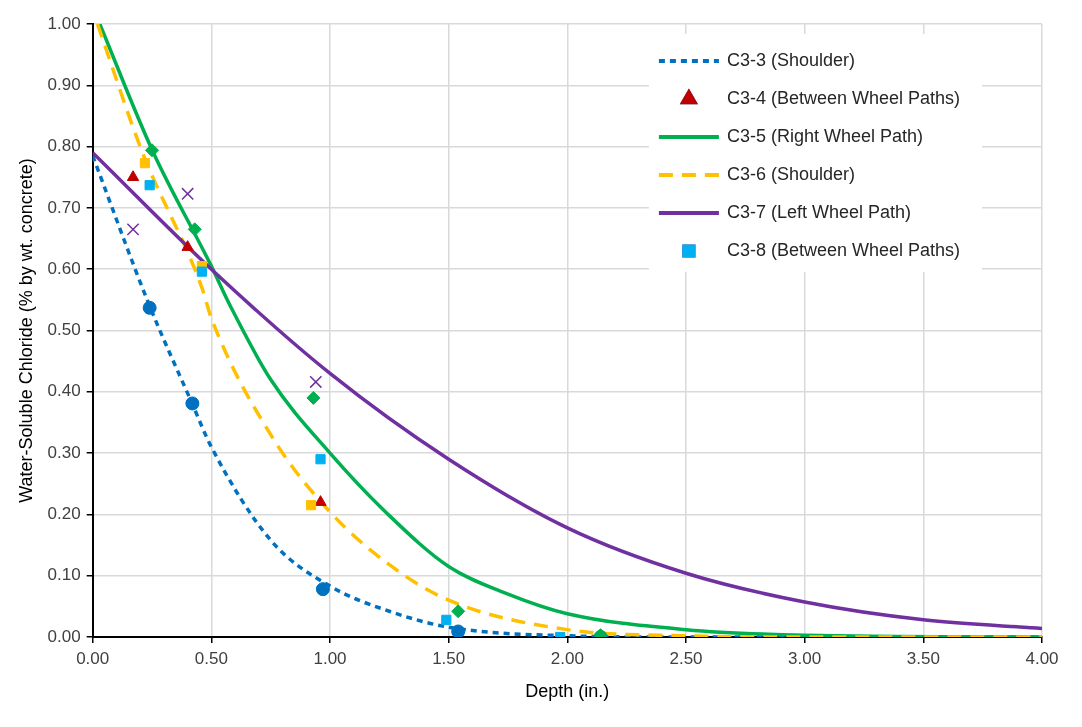 The height and width of the screenshot is (727, 1082). Describe the element at coordinates (64, 452) in the screenshot. I see `y-tick-label: 0.30` at that location.